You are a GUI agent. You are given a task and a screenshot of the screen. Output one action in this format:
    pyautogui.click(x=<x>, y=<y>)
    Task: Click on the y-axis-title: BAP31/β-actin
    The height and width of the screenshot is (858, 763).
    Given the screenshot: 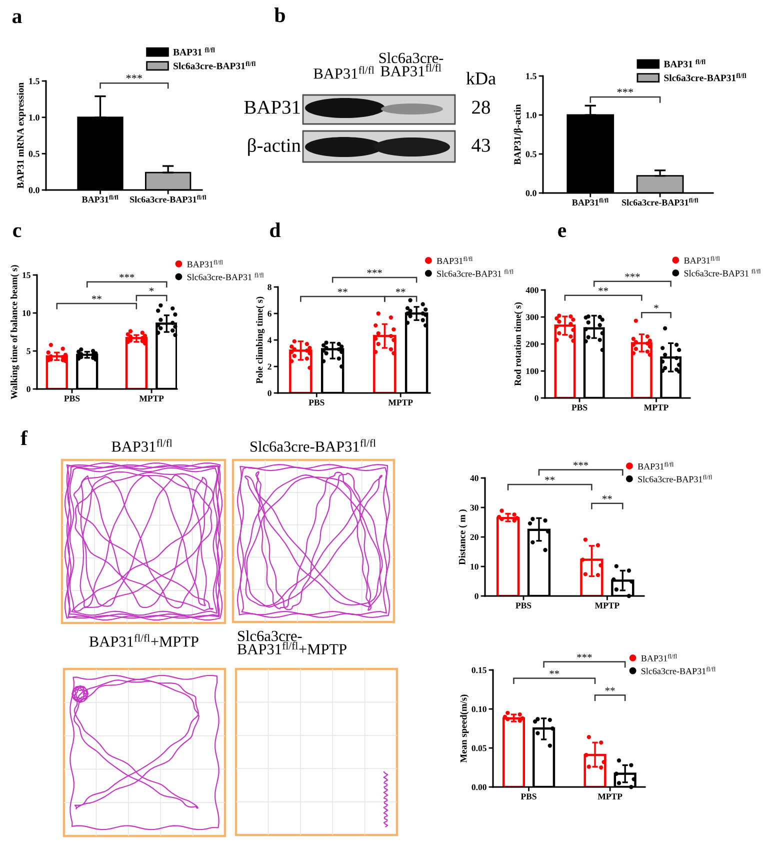 What is the action you would take?
    pyautogui.click(x=518, y=134)
    